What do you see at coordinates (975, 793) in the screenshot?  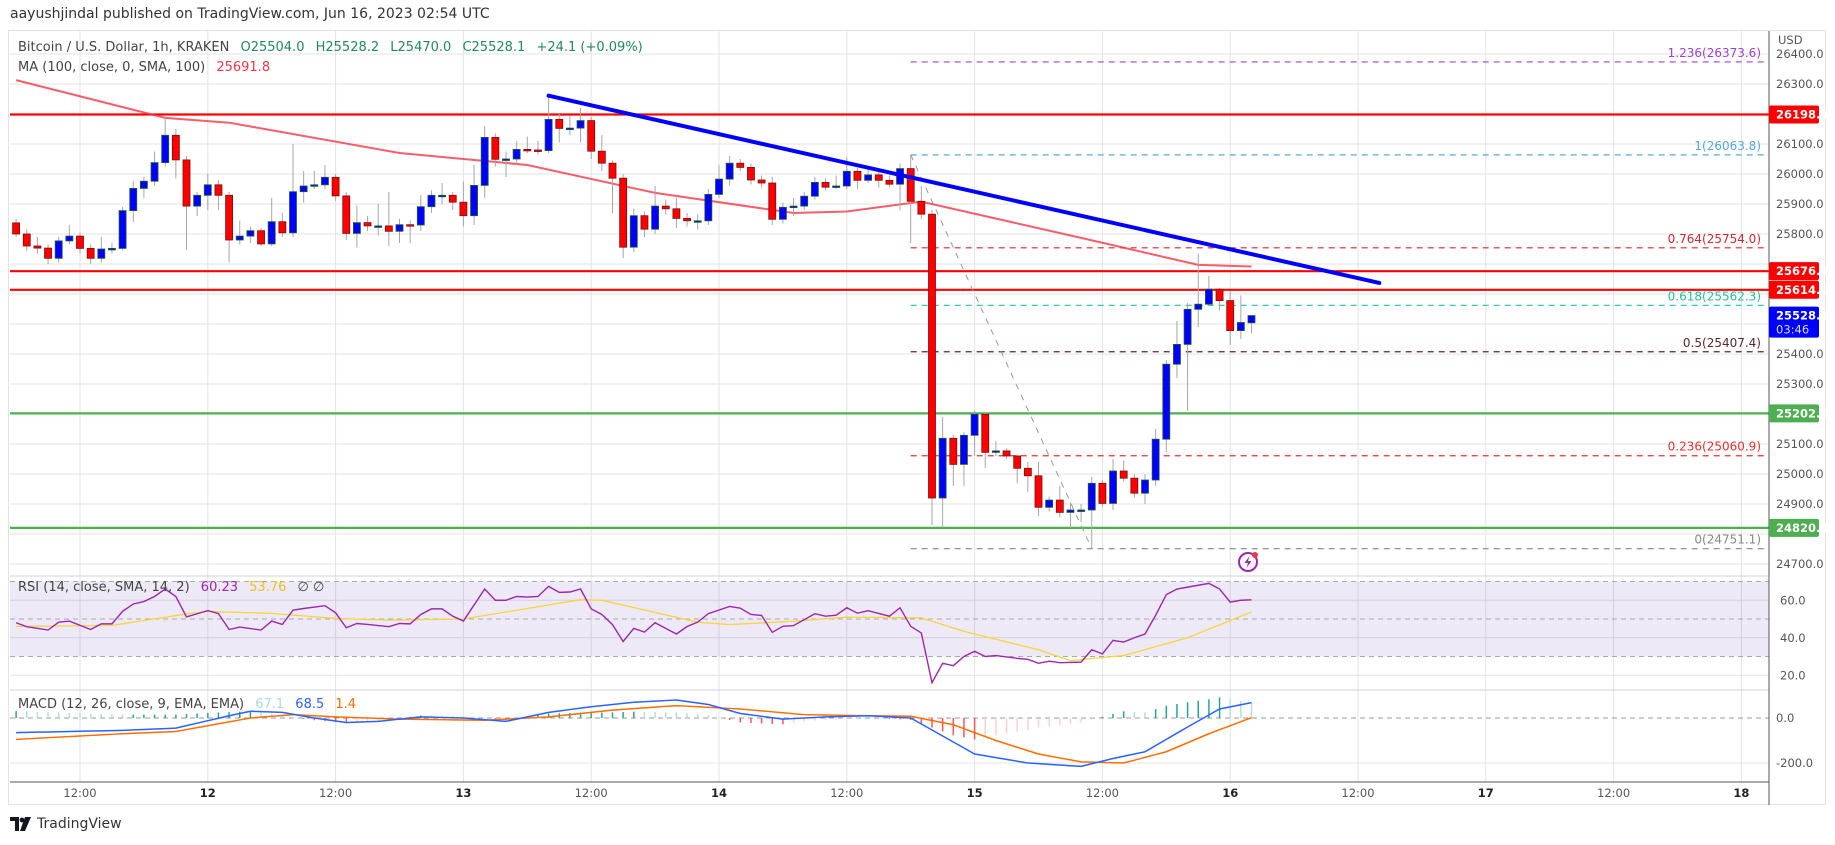 I see `time-tick-label: 15` at bounding box center [975, 793].